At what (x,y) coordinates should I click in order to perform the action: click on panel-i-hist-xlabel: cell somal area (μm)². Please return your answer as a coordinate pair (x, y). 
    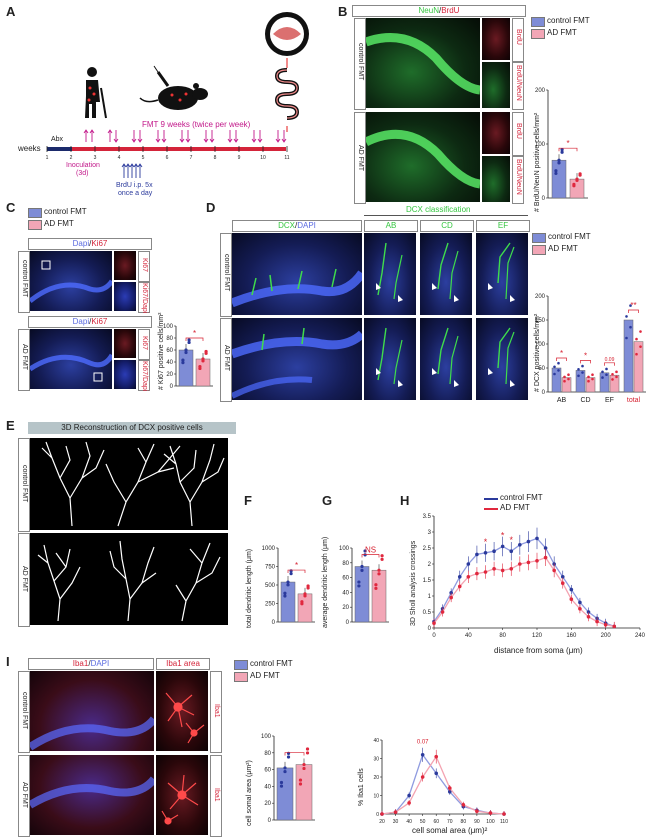
    Looking at the image, I should click on (450, 830).